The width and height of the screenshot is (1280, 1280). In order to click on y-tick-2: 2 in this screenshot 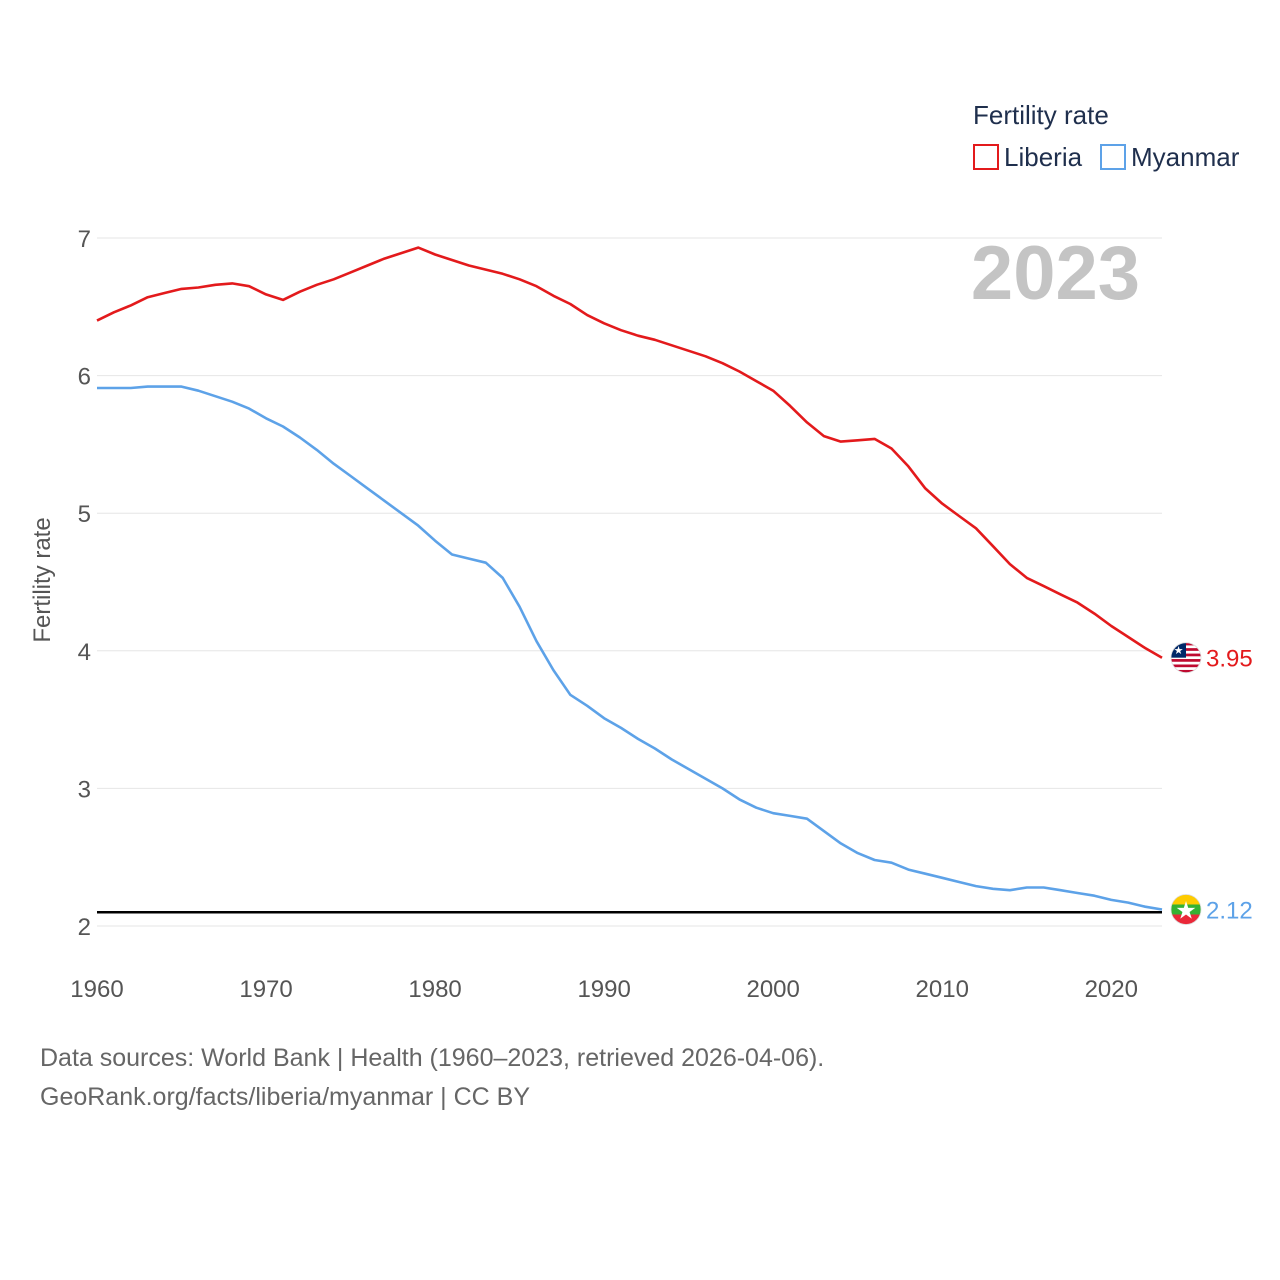, I will do `click(84, 927)`.